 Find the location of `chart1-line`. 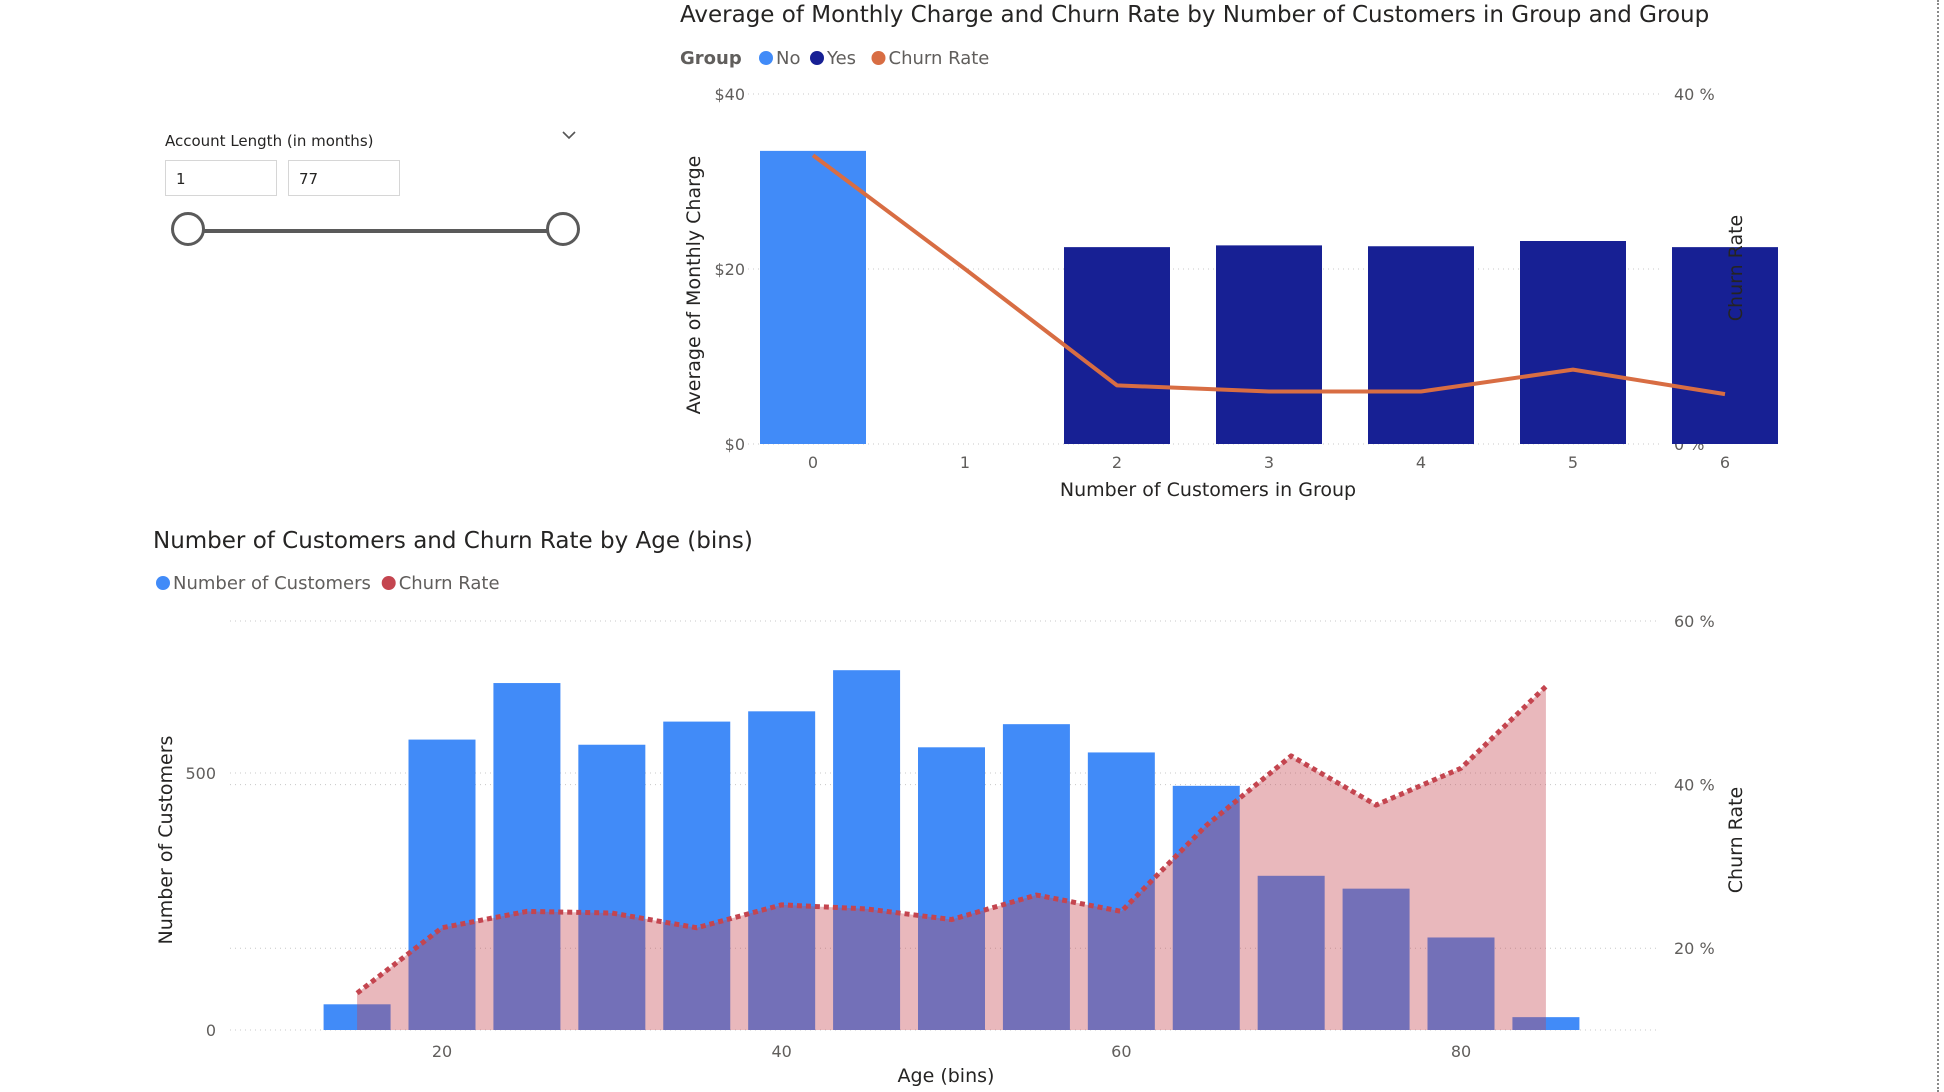

chart1-line is located at coordinates (1268, 275).